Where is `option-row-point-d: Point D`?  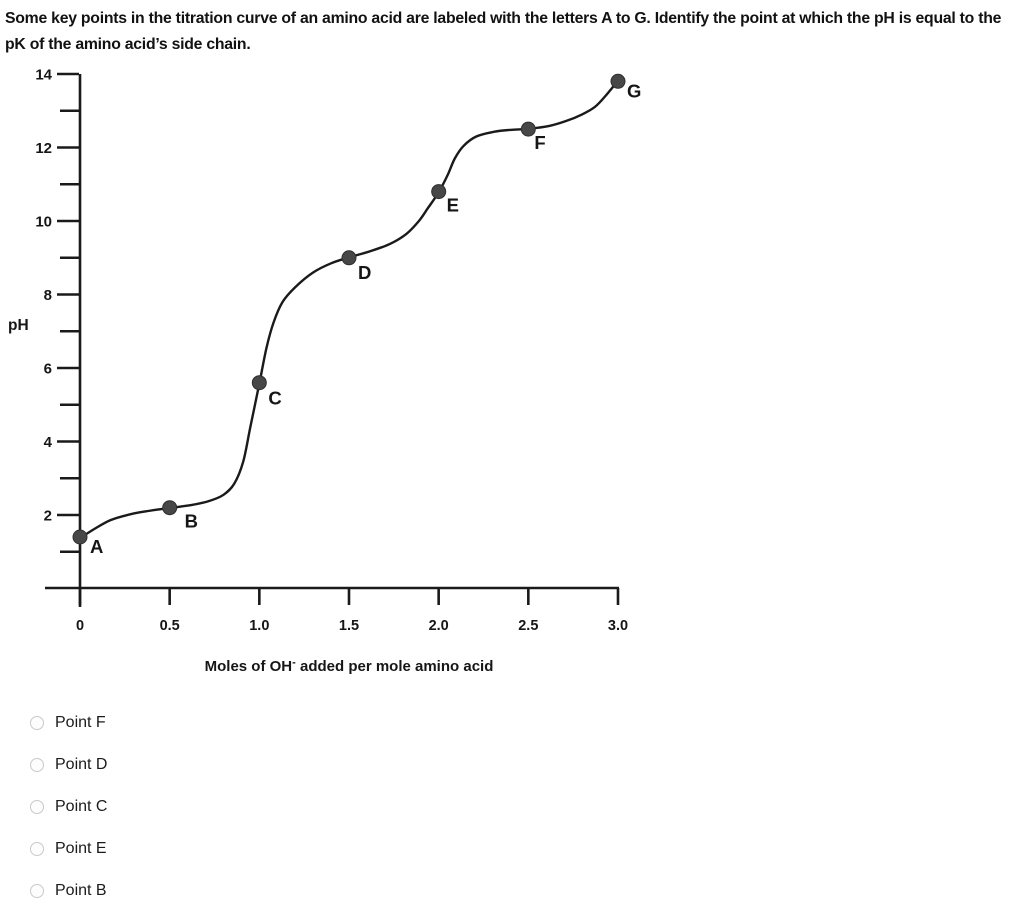
option-row-point-d: Point D is located at coordinates (68, 764).